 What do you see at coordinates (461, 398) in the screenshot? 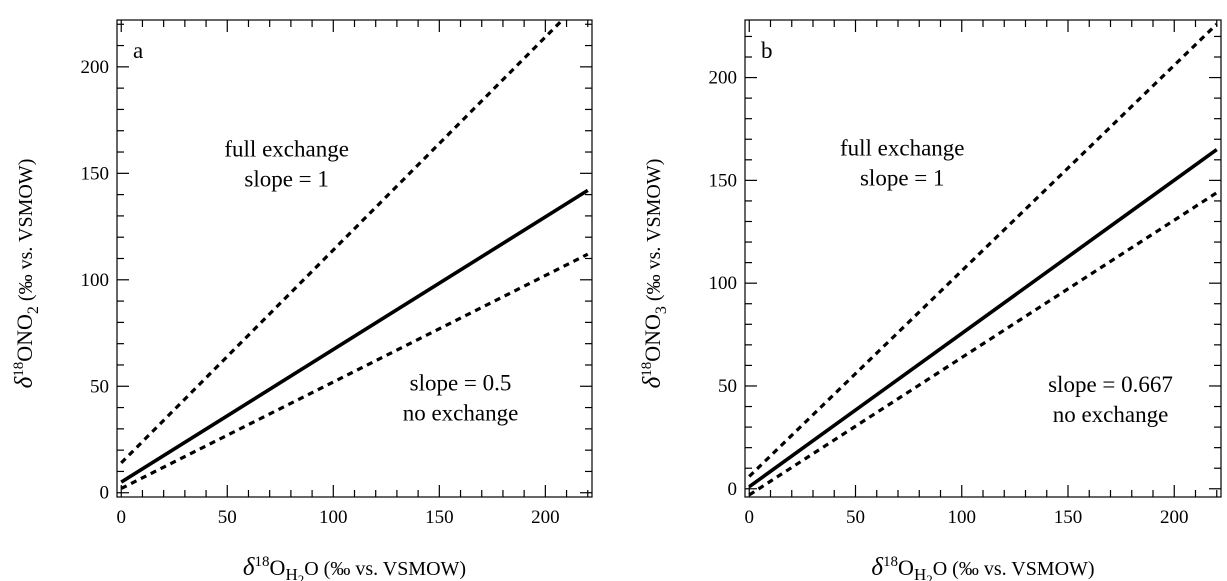
I see `annotation: slope = 0.5 no exchange` at bounding box center [461, 398].